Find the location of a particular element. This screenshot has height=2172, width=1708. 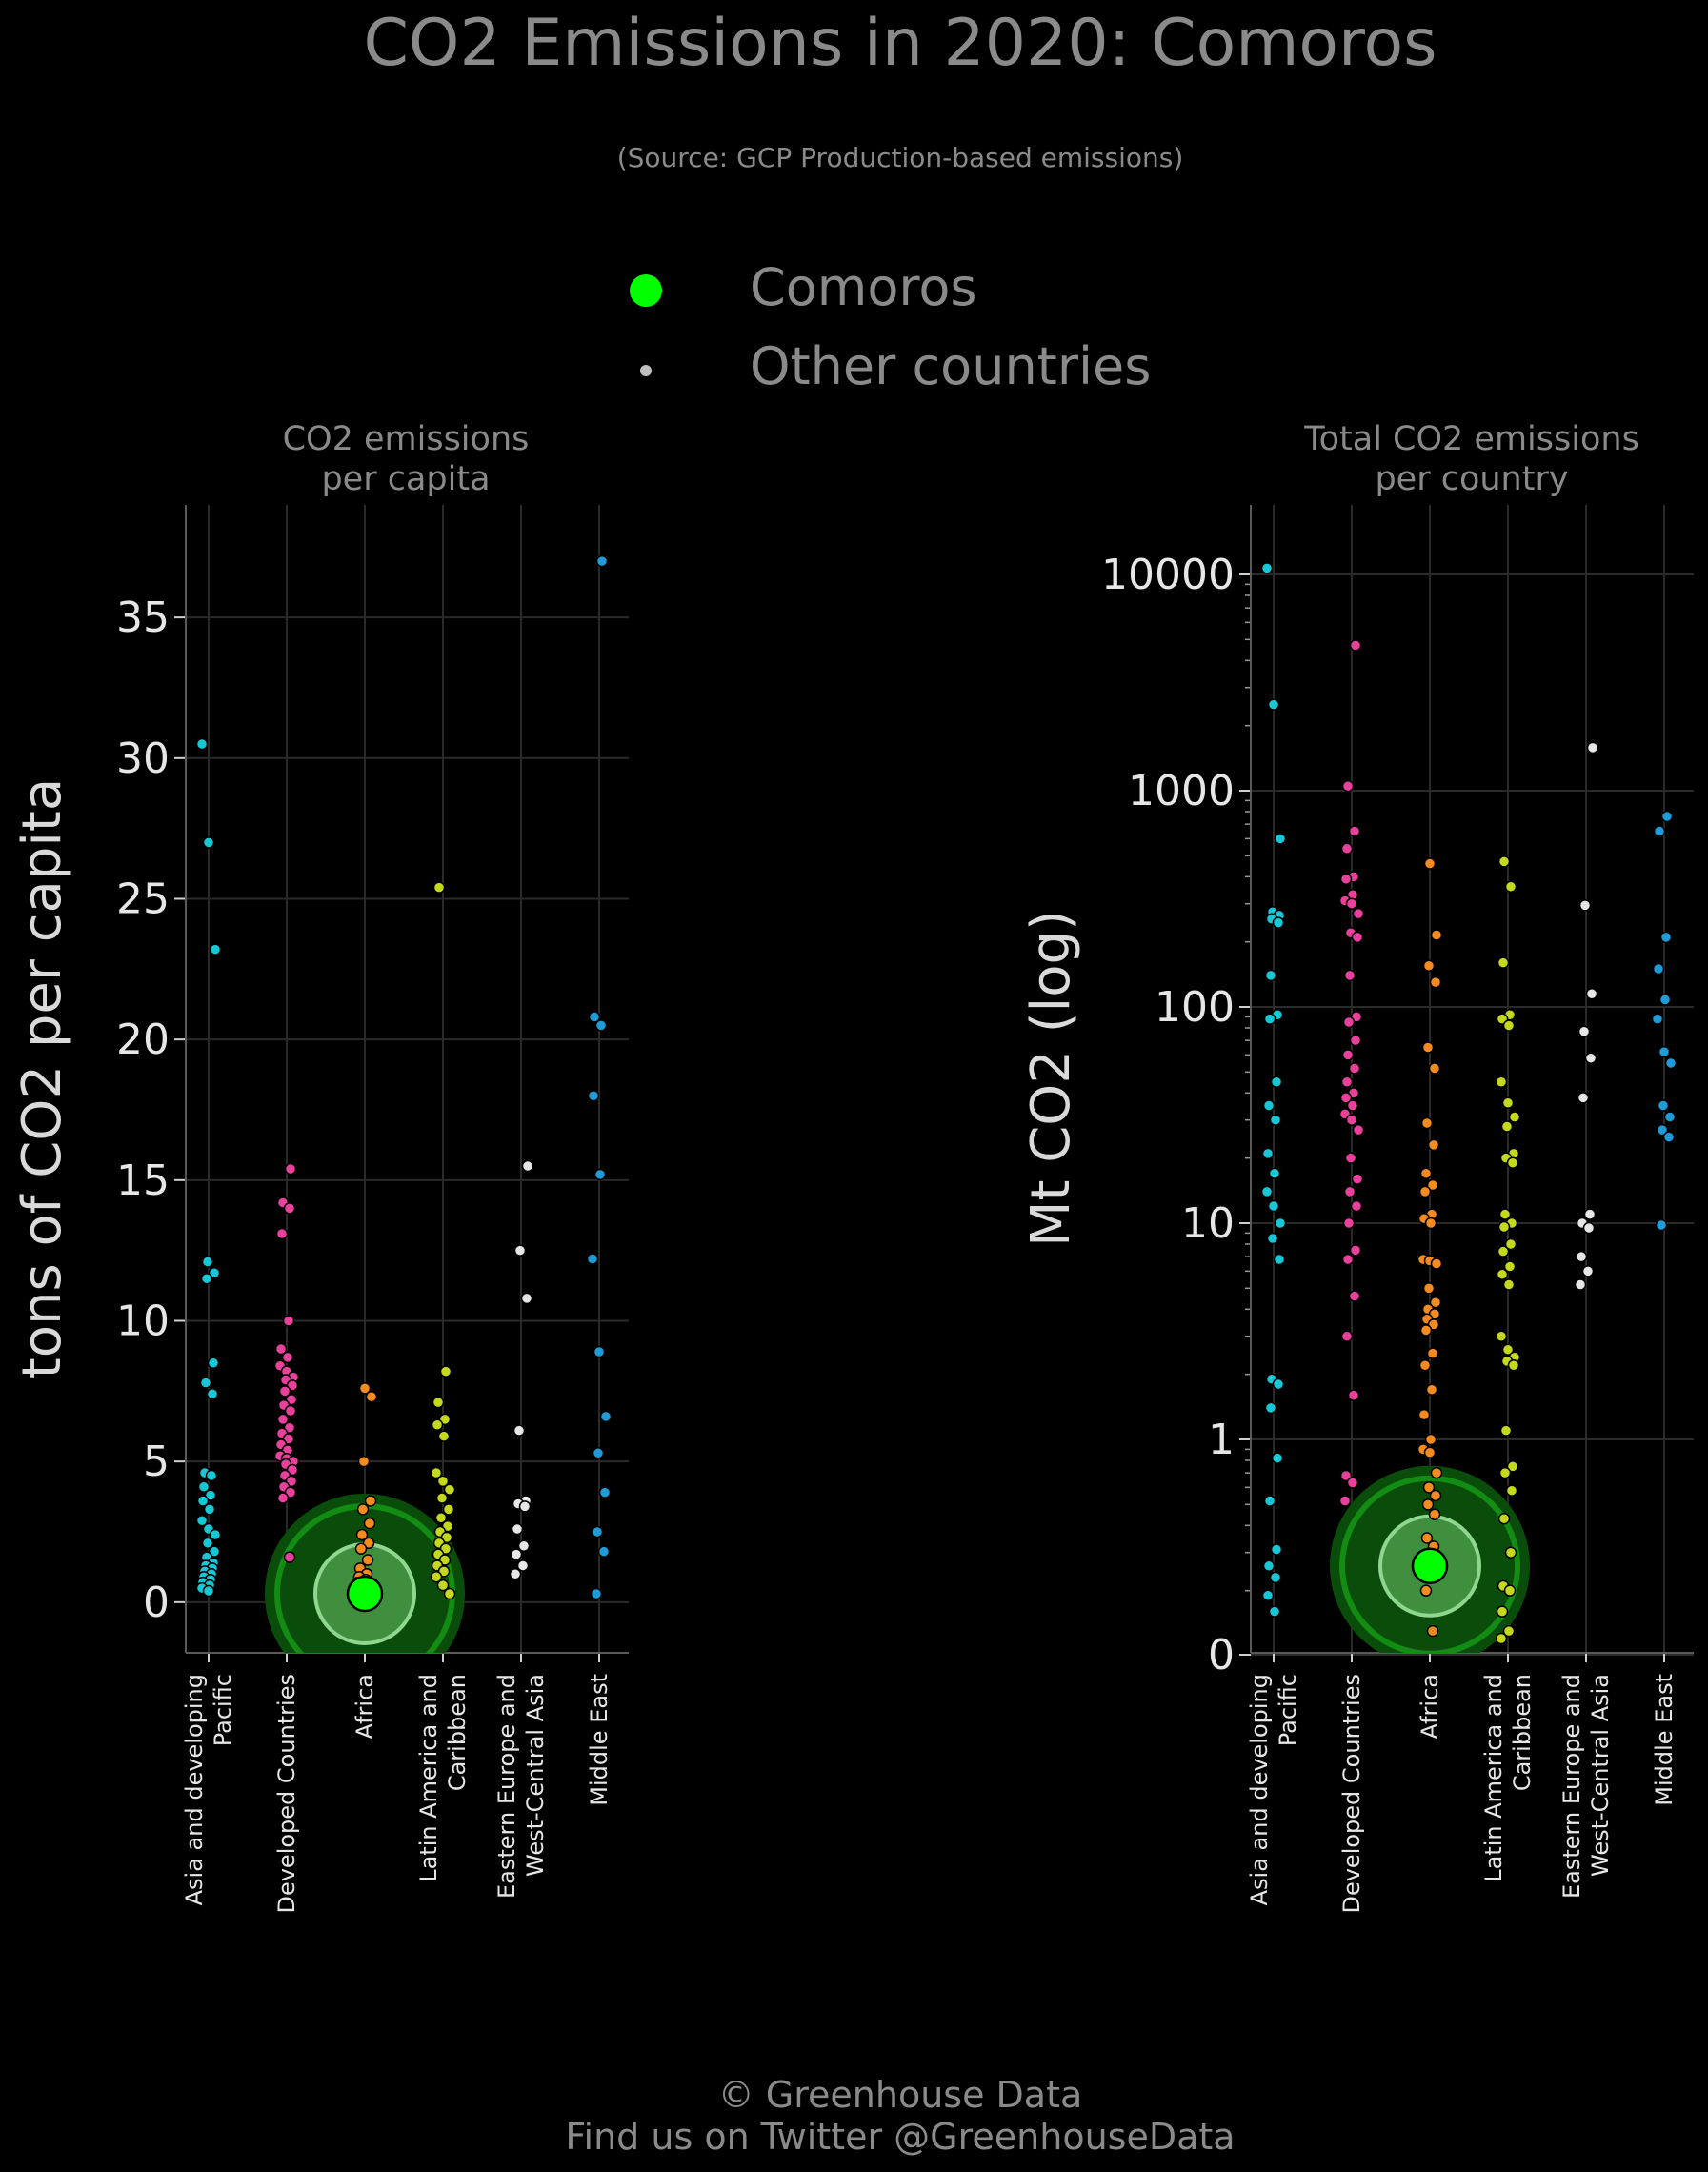

category-label-text: Developed Countries is located at coordinates (1352, 1794).